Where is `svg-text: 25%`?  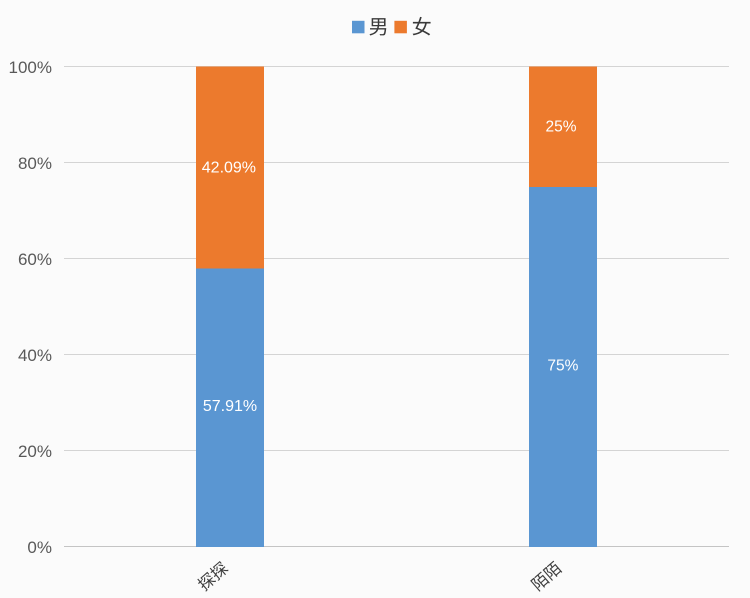 svg-text: 25% is located at coordinates (560, 126).